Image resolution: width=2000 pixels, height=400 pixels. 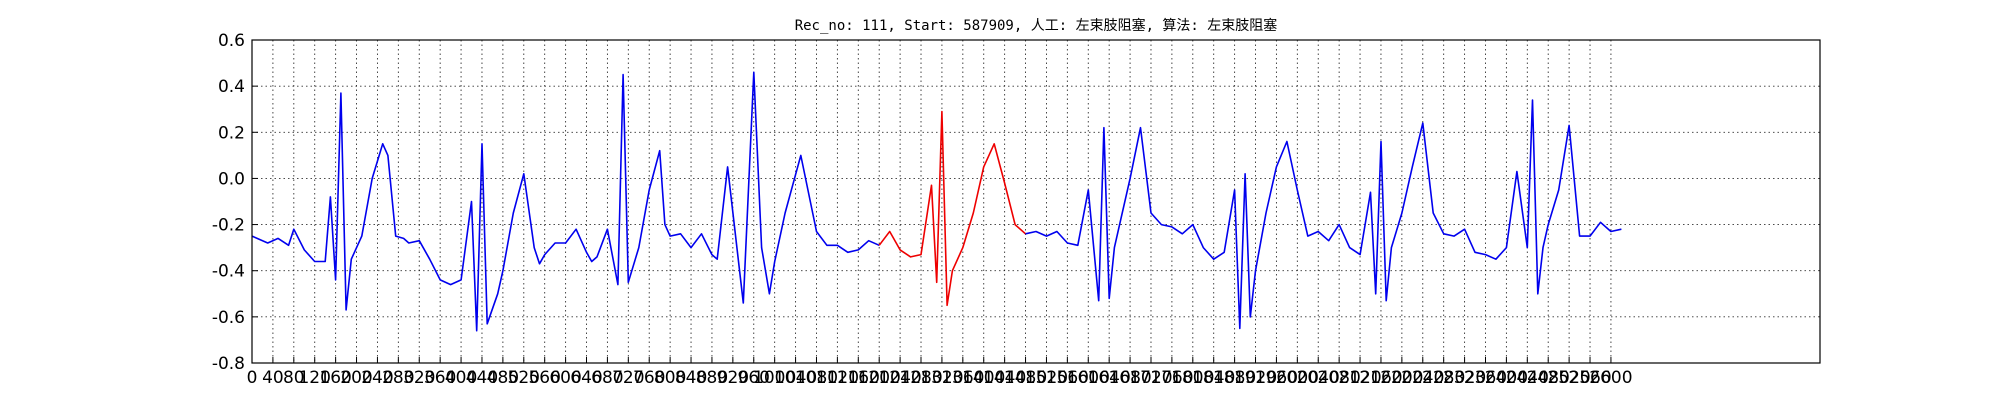 What do you see at coordinates (837, 378) in the screenshot?
I see `x-tick-label: 1120` at bounding box center [837, 378].